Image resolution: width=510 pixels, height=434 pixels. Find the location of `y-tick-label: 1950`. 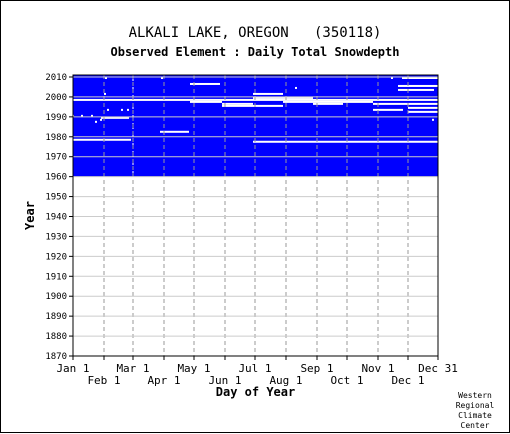

y-tick-label: 1950 is located at coordinates (56, 198).